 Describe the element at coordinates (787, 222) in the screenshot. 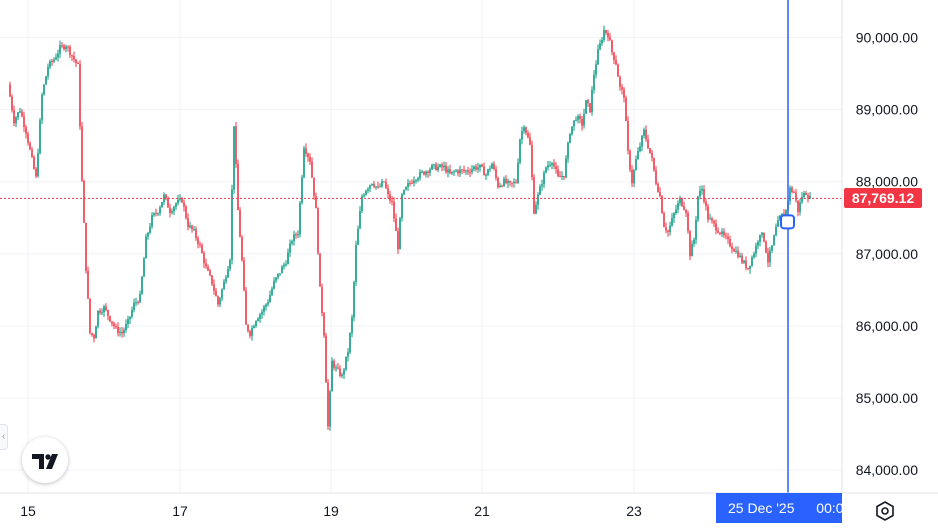

I see `crosshair-marker` at that location.